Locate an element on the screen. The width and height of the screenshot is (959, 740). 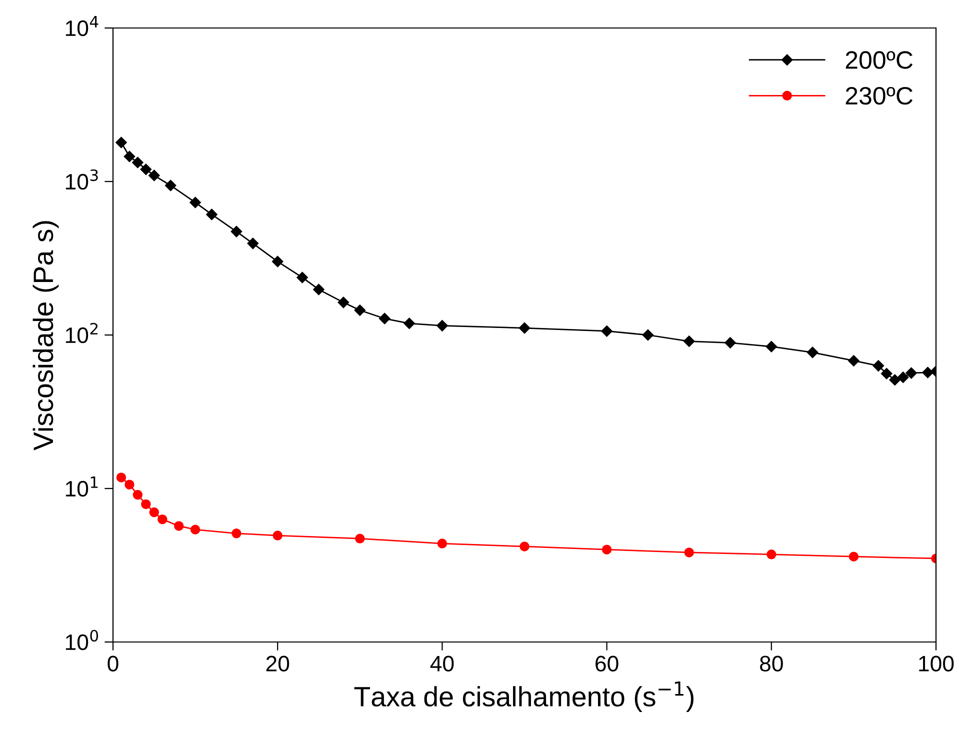
x-tick-label: 0 is located at coordinates (113, 664).